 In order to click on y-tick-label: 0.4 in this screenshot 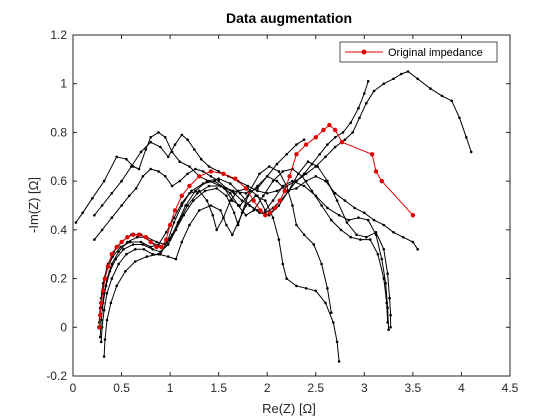, I will do `click(58, 230)`.